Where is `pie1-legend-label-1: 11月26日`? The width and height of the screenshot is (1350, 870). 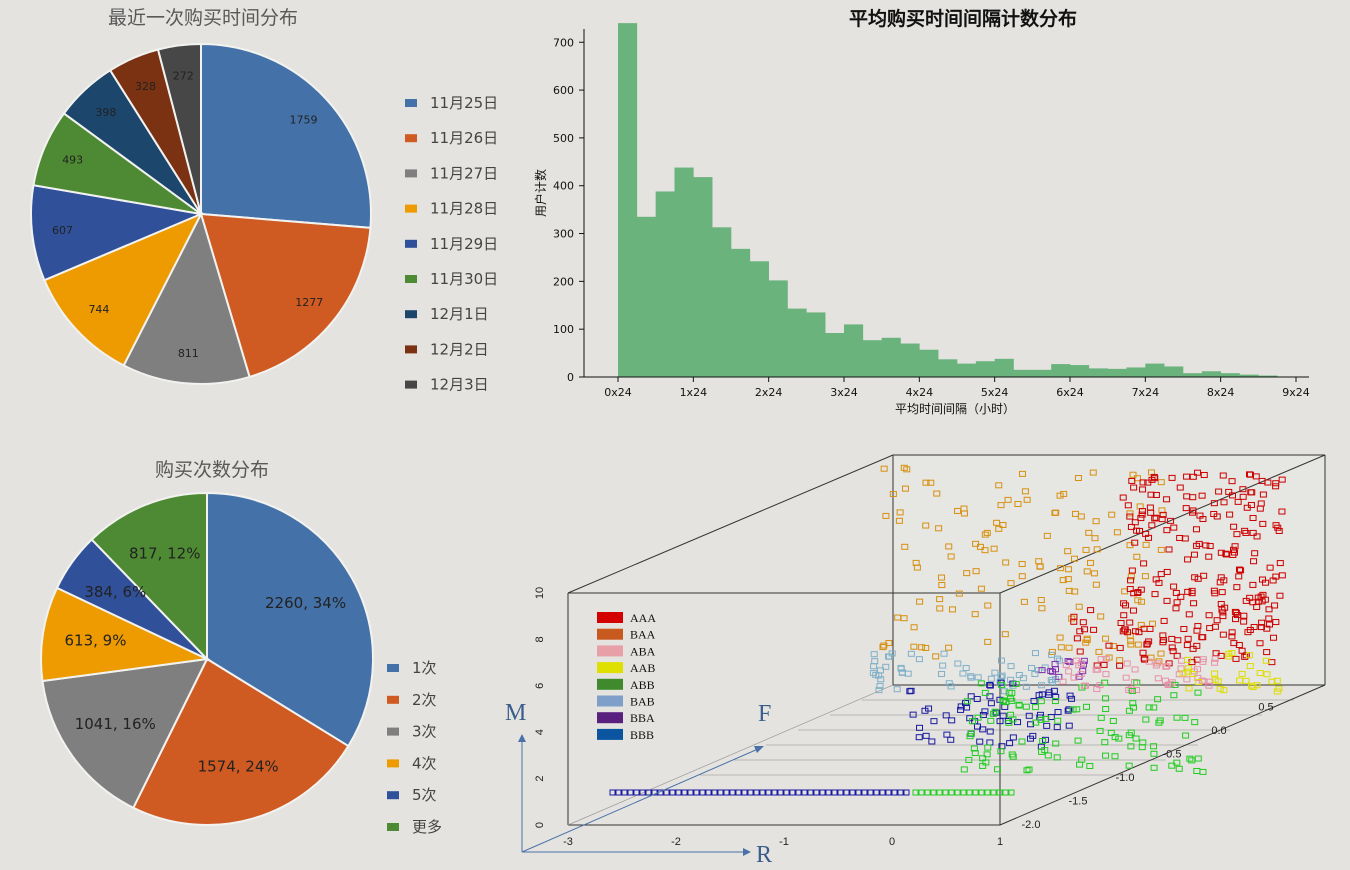
pie1-legend-label-1: 11月26日 is located at coordinates (464, 138).